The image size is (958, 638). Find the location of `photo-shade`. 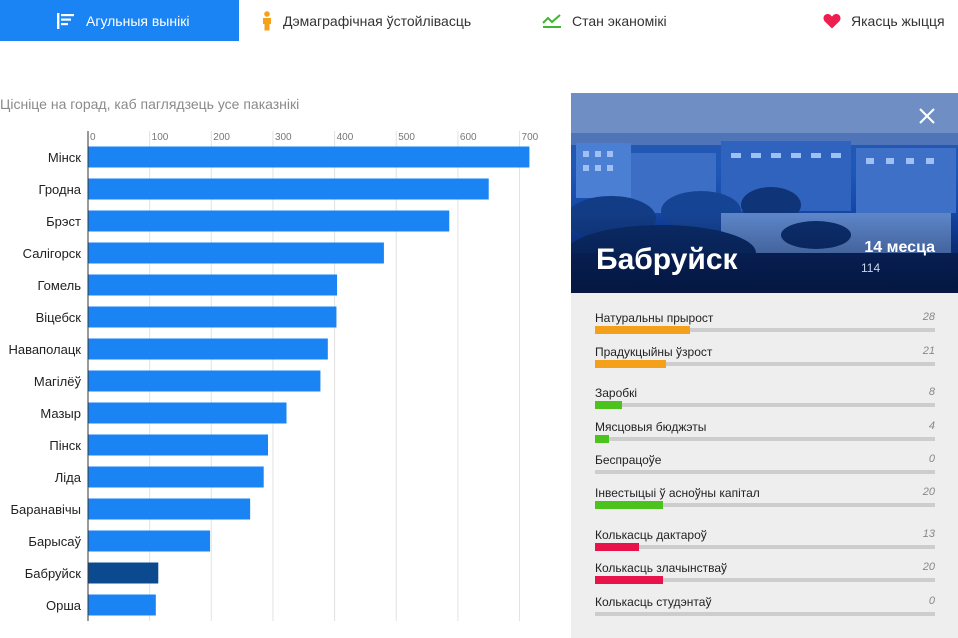

photo-shade is located at coordinates (764, 253).